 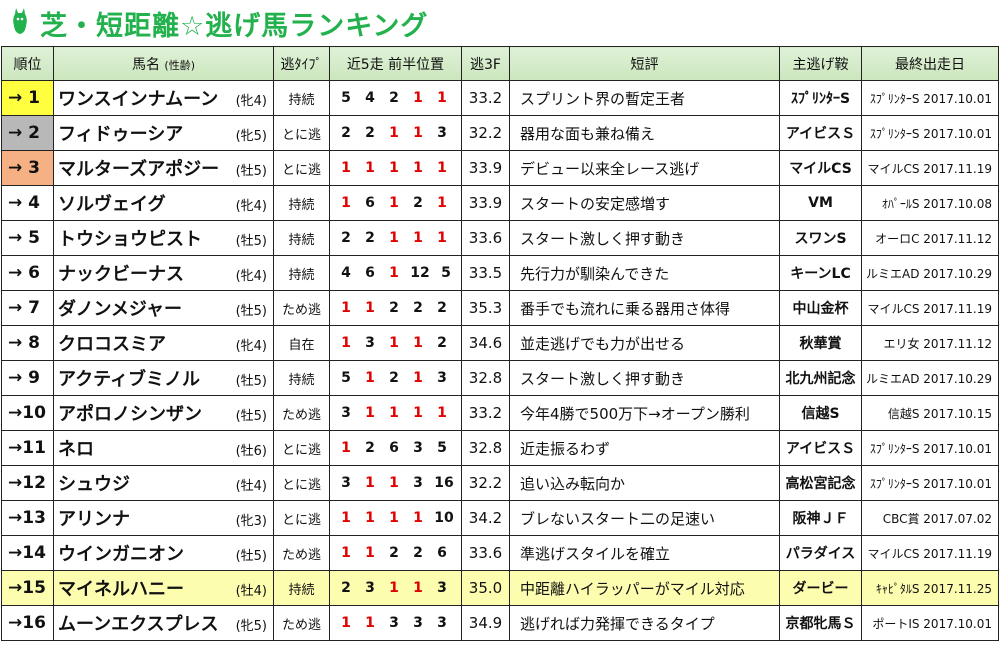 What do you see at coordinates (820, 378) in the screenshot?
I see `main-escape-race: 北九州記念` at bounding box center [820, 378].